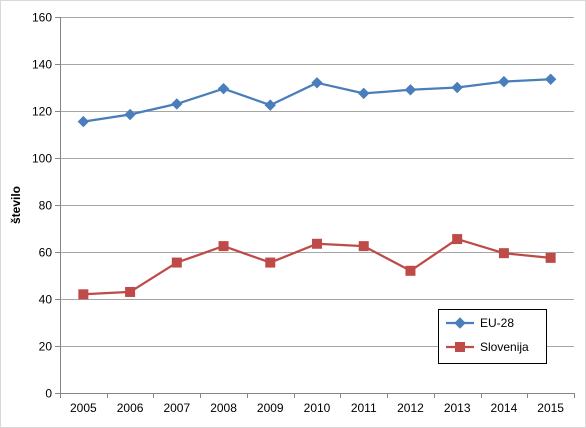 Image resolution: width=586 pixels, height=428 pixels. What do you see at coordinates (48, 394) in the screenshot?
I see `y-tick-label: 0` at bounding box center [48, 394].